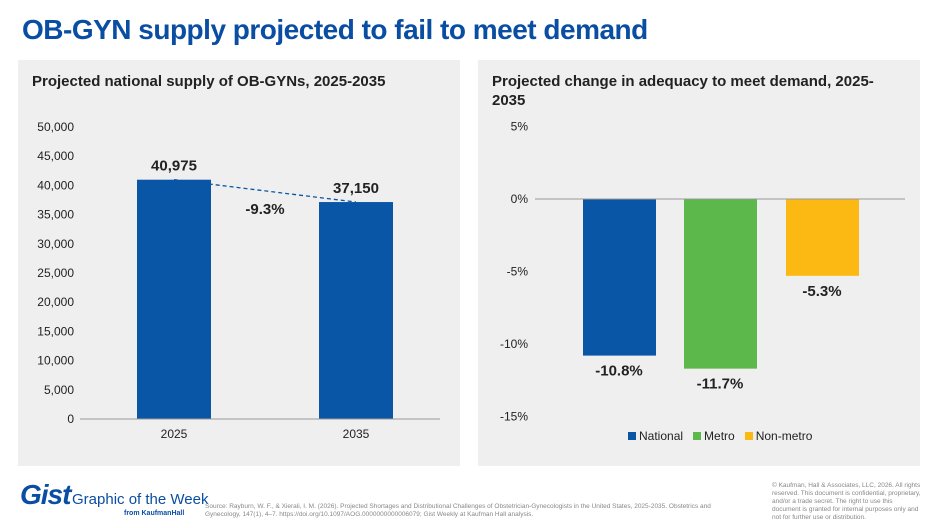 The image size is (938, 528). I want to click on brand-subtitle: Graphic of the Week, so click(140, 499).